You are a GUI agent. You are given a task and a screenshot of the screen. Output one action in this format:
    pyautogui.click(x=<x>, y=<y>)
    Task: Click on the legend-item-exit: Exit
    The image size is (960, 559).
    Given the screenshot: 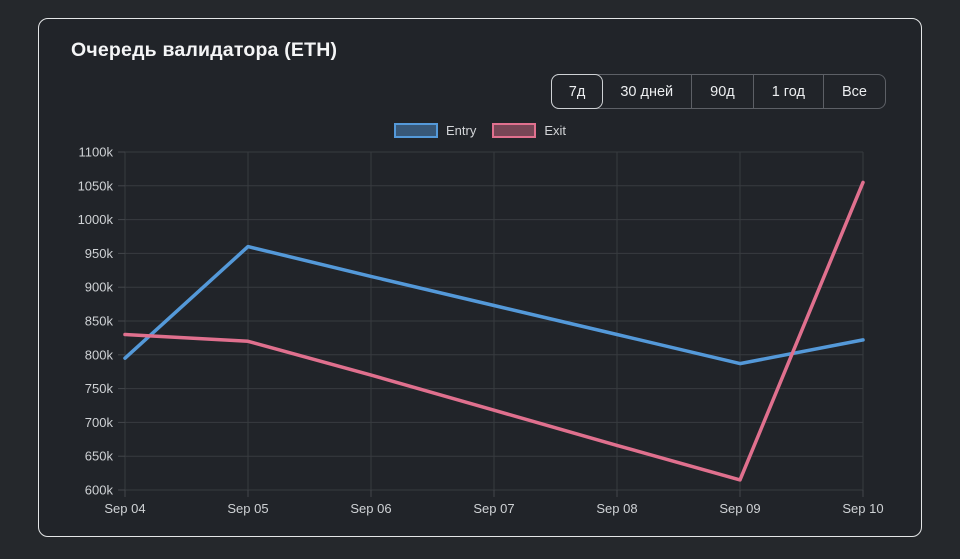 What is the action you would take?
    pyautogui.click(x=529, y=130)
    